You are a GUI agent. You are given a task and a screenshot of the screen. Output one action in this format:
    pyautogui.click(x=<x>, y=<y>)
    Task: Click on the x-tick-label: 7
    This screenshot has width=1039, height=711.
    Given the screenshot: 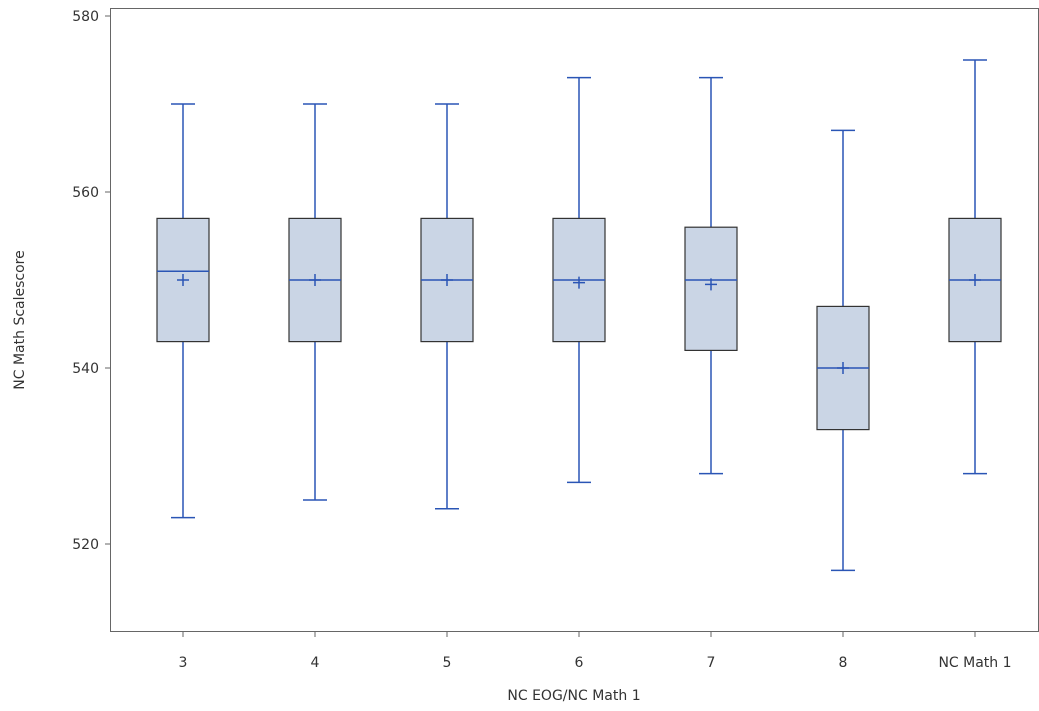 What is the action you would take?
    pyautogui.click(x=711, y=663)
    